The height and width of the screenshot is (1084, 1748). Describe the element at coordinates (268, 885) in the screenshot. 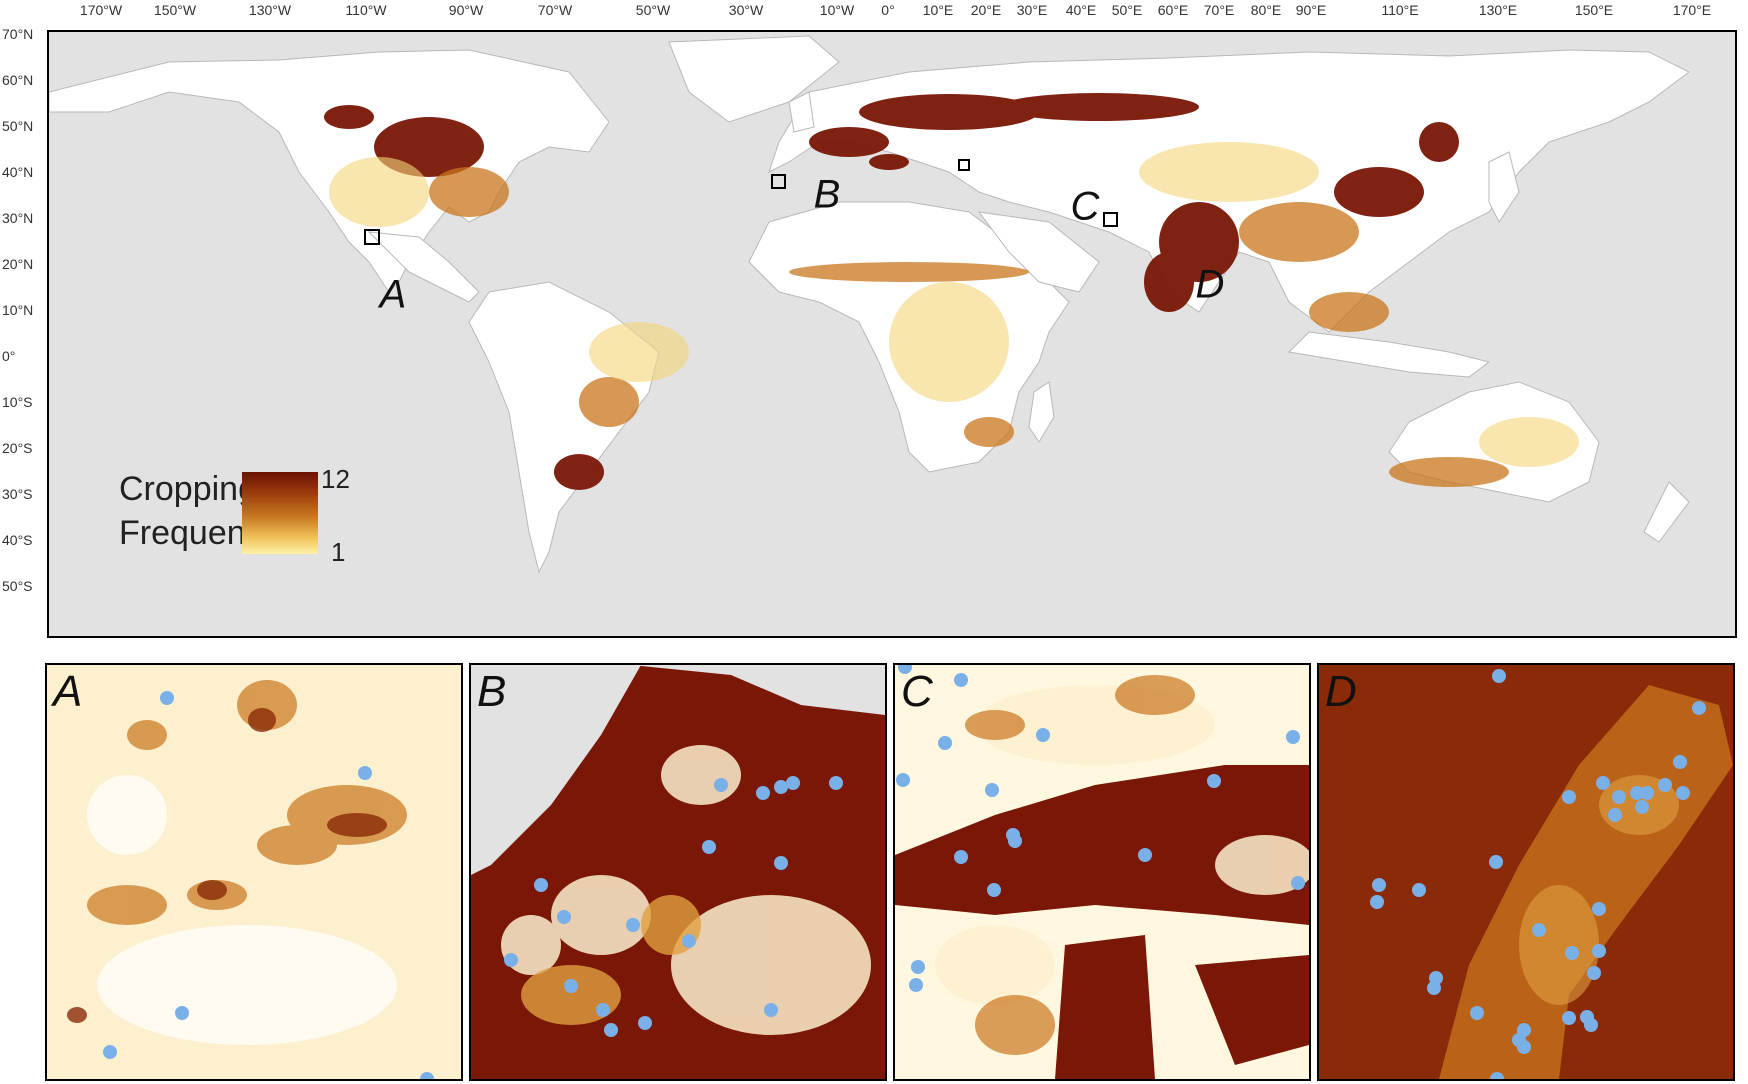

I see `sample-points-a` at that location.